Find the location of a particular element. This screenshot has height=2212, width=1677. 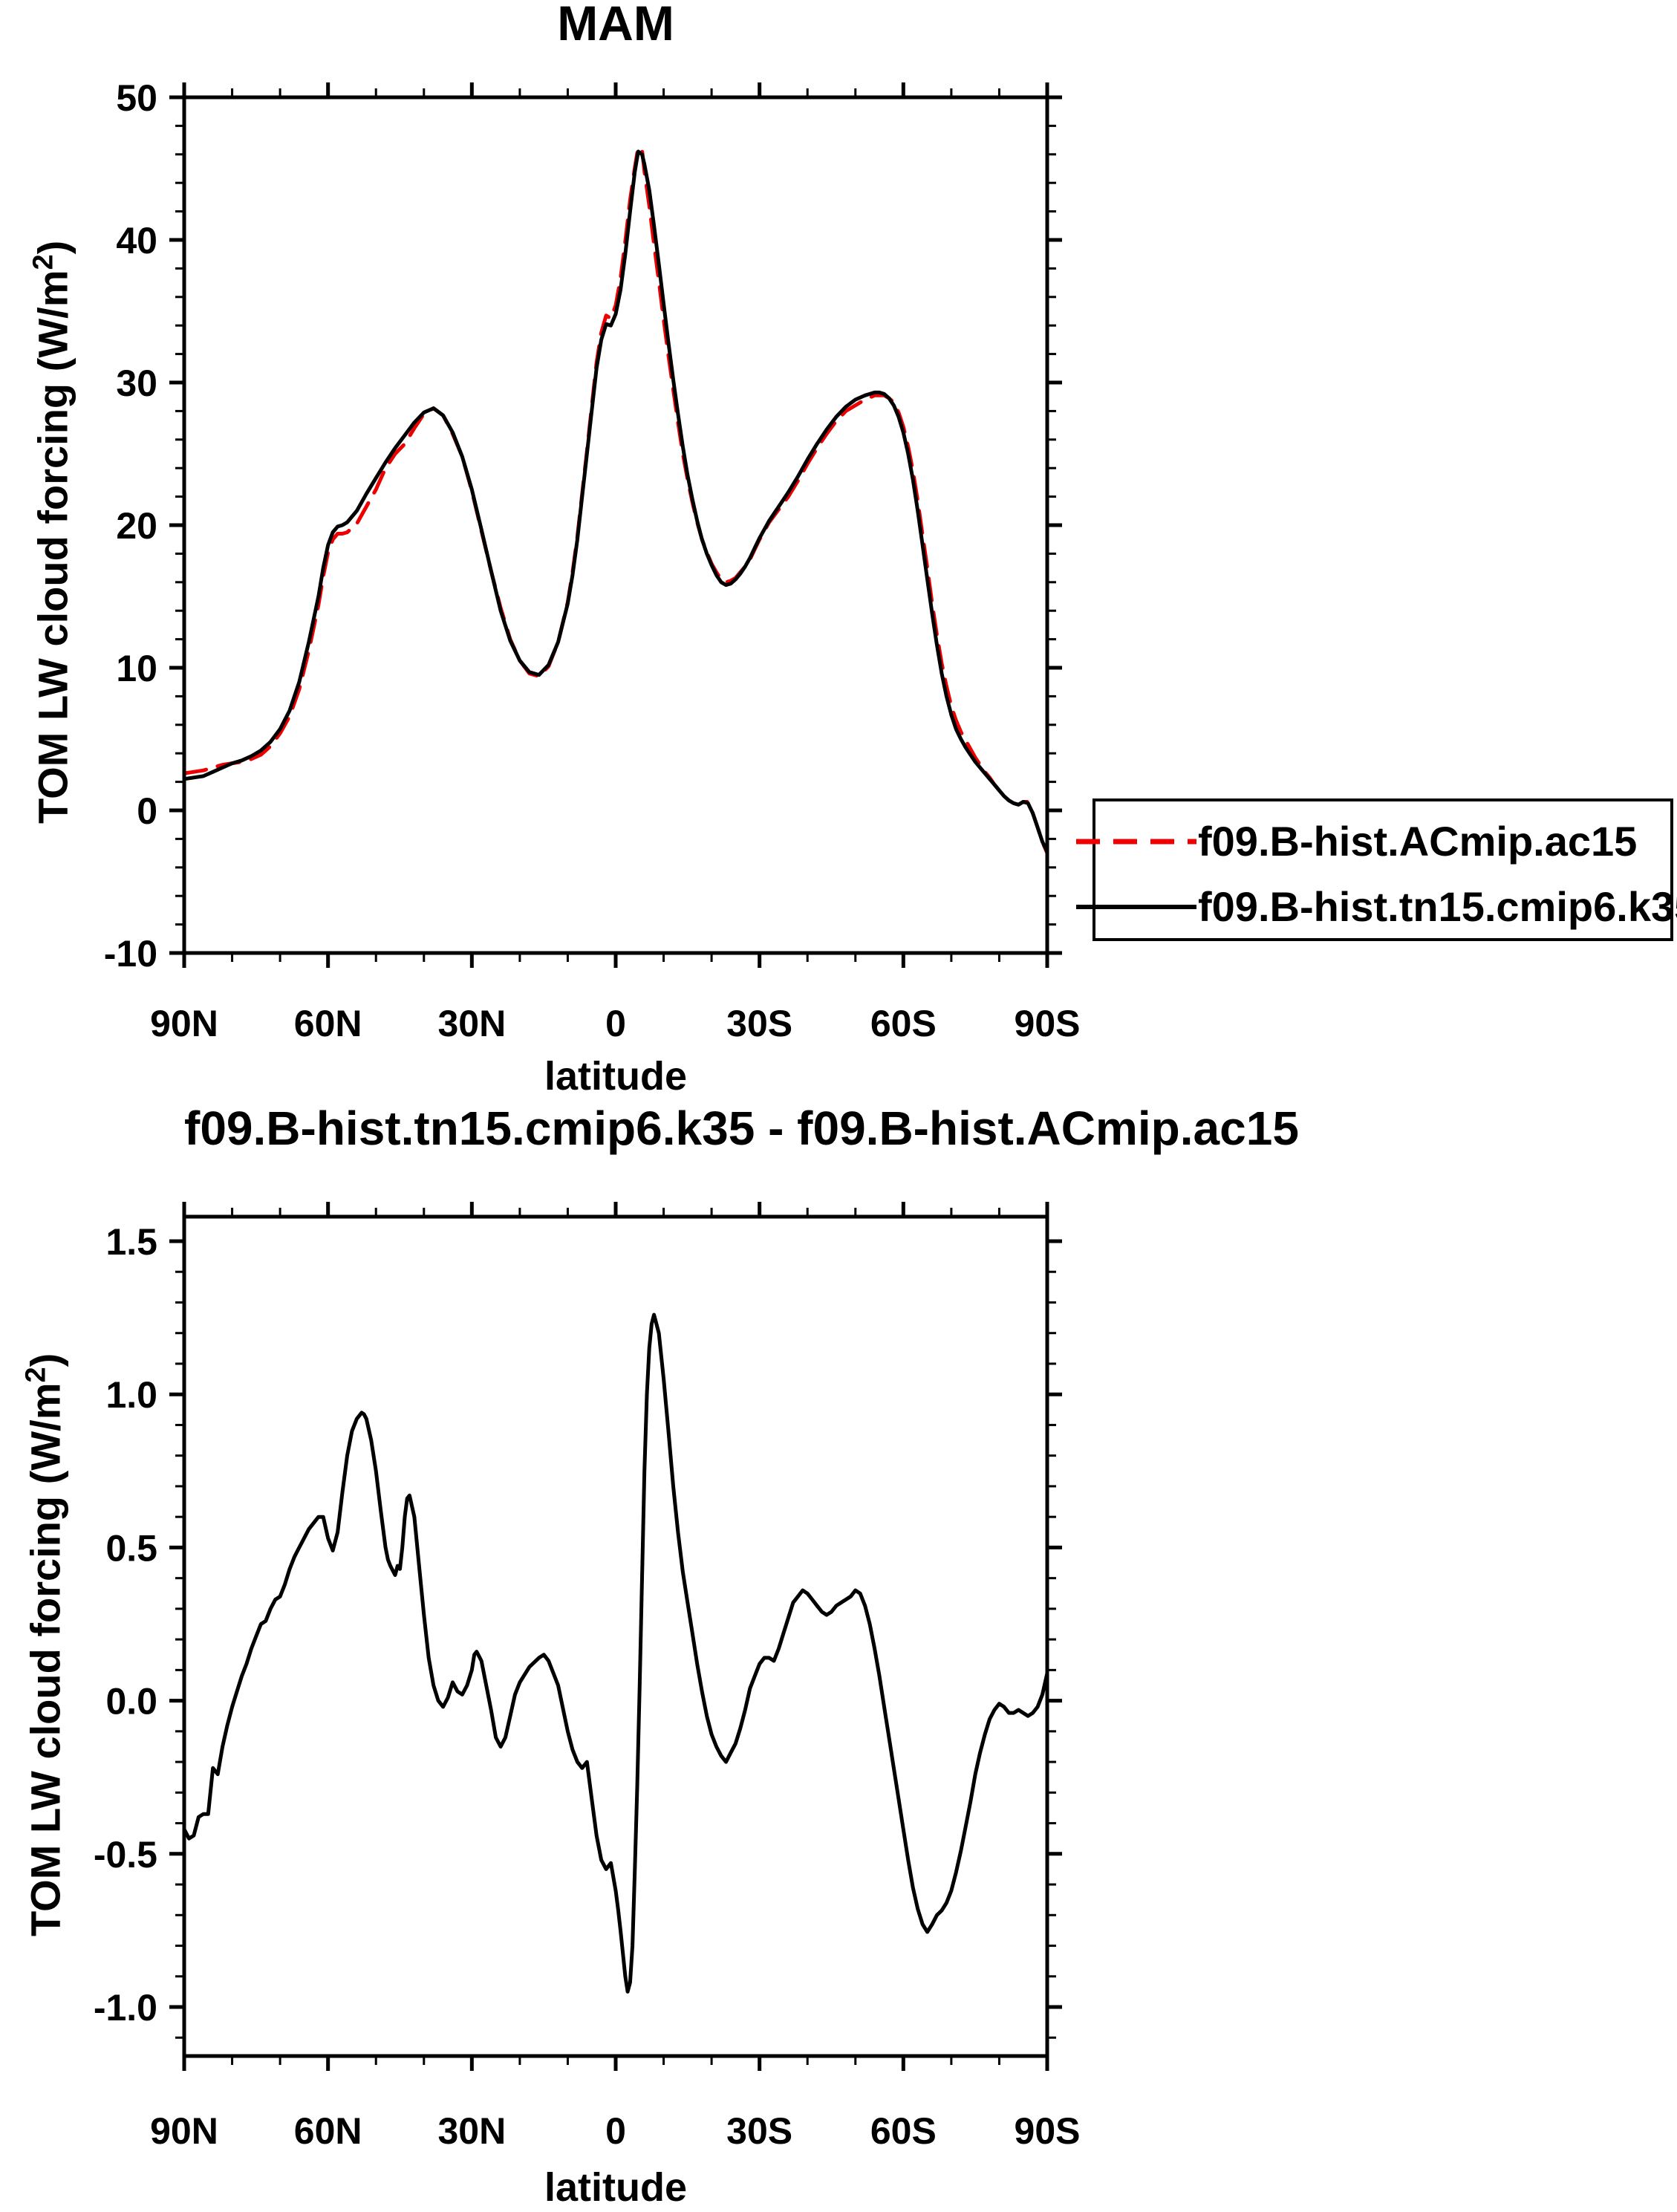

svg-text: -10 is located at coordinates (130, 954).